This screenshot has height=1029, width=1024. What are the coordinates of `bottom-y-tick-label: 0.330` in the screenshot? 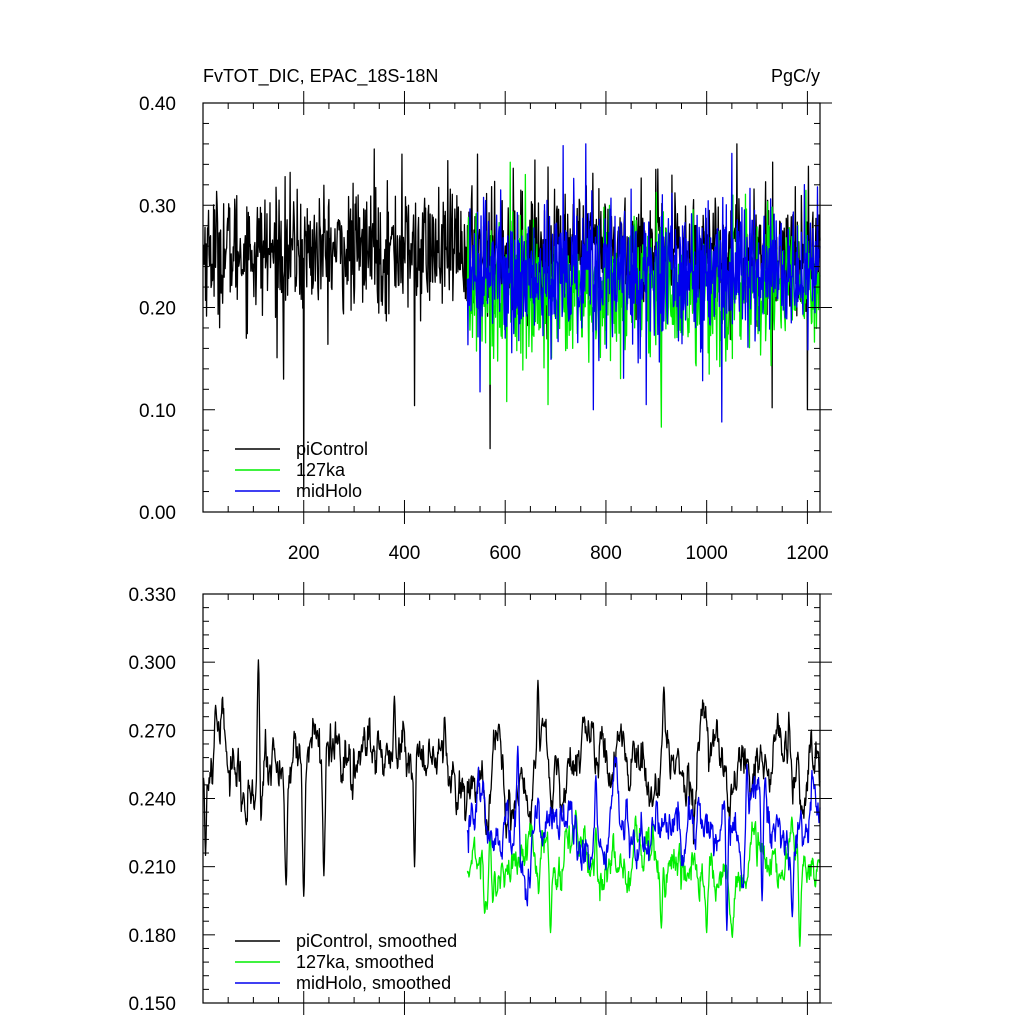 It's located at (152, 595).